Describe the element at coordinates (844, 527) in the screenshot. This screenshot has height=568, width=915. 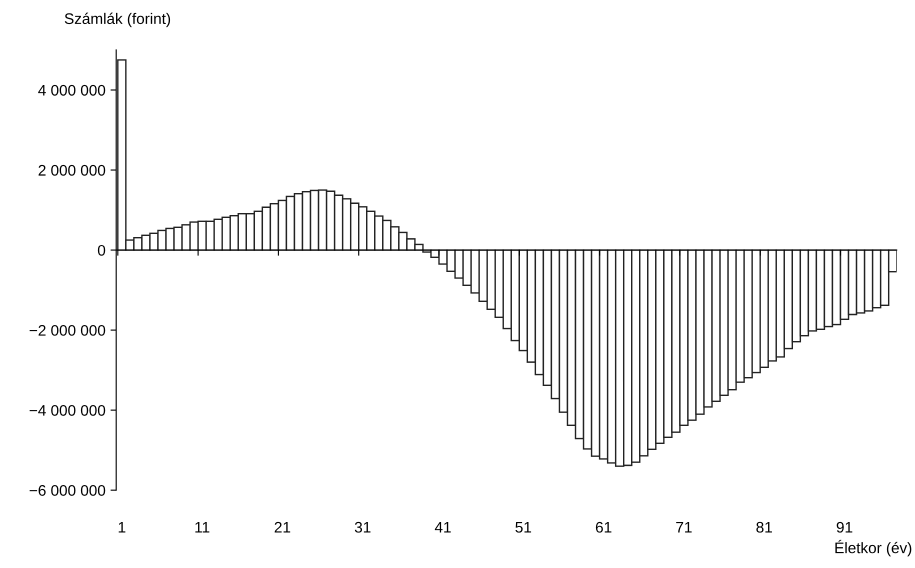
I see `x-tick-label: 91` at that location.